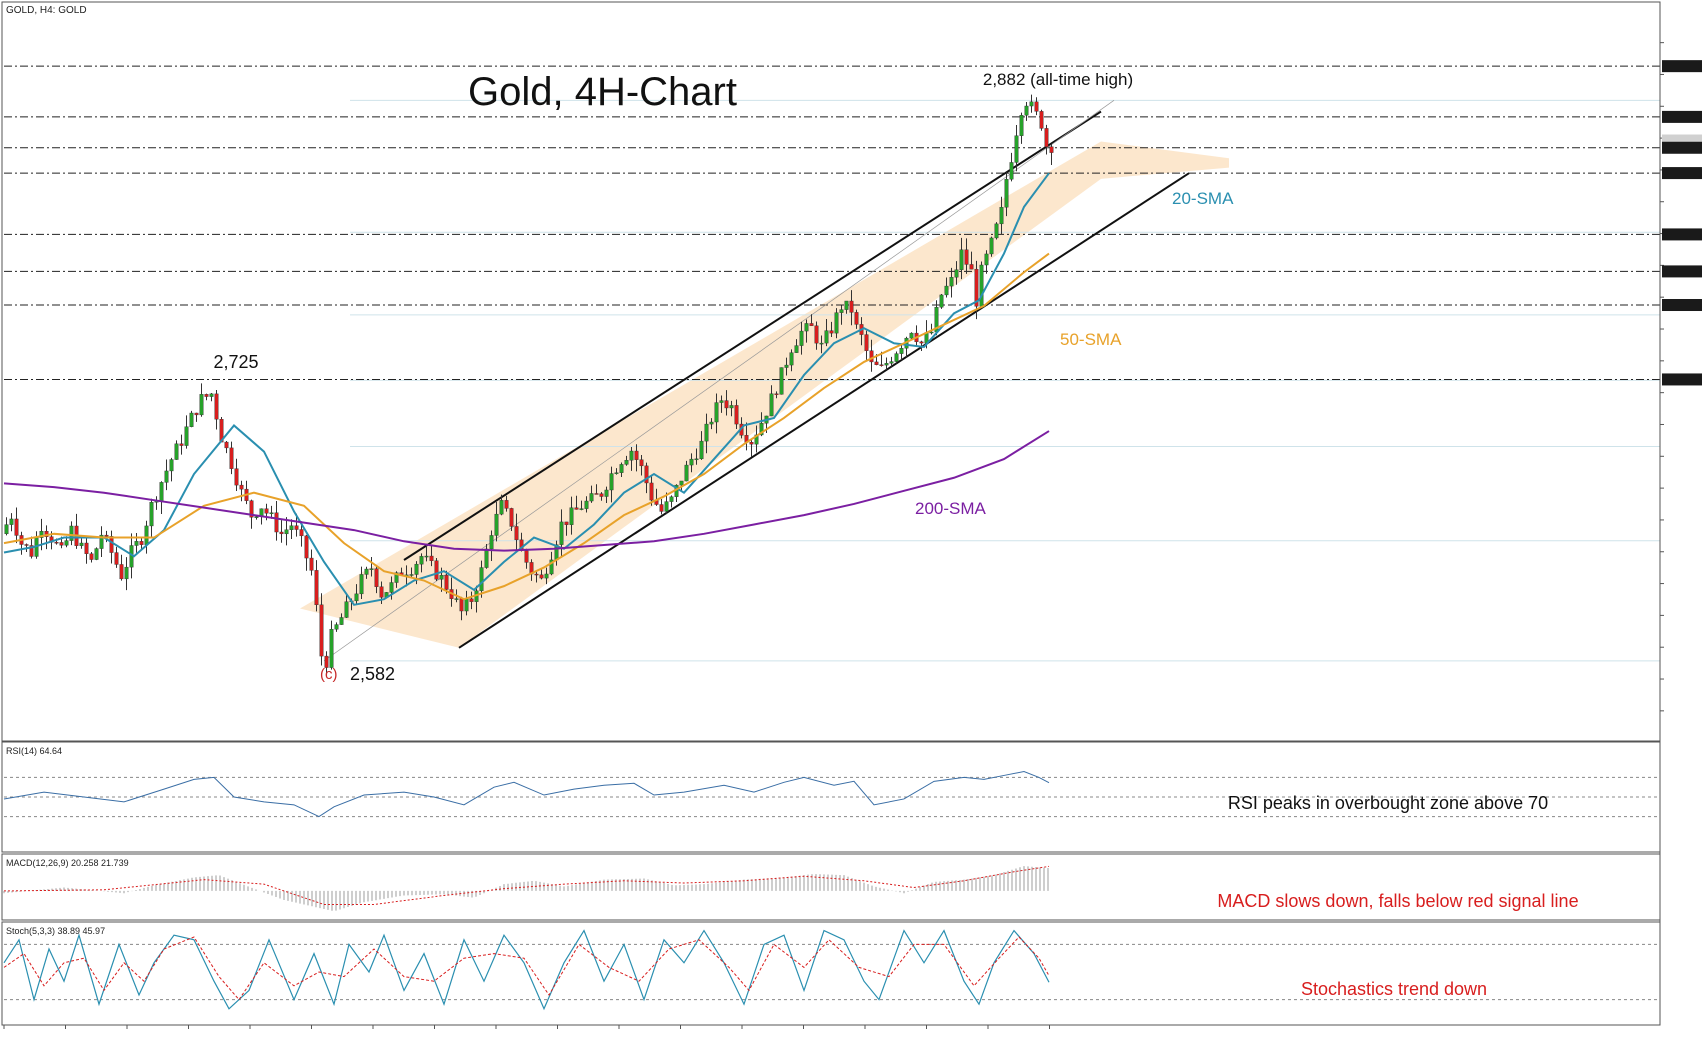 The height and width of the screenshot is (1044, 1703). I want to click on stoch-signal-line, so click(526, 968).